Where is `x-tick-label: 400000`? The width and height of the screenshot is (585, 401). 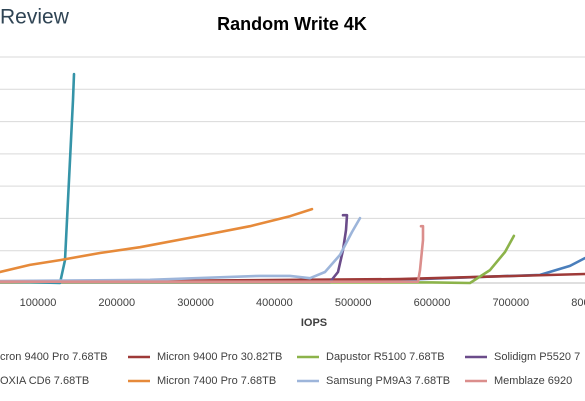 x-tick-label: 400000 is located at coordinates (274, 303).